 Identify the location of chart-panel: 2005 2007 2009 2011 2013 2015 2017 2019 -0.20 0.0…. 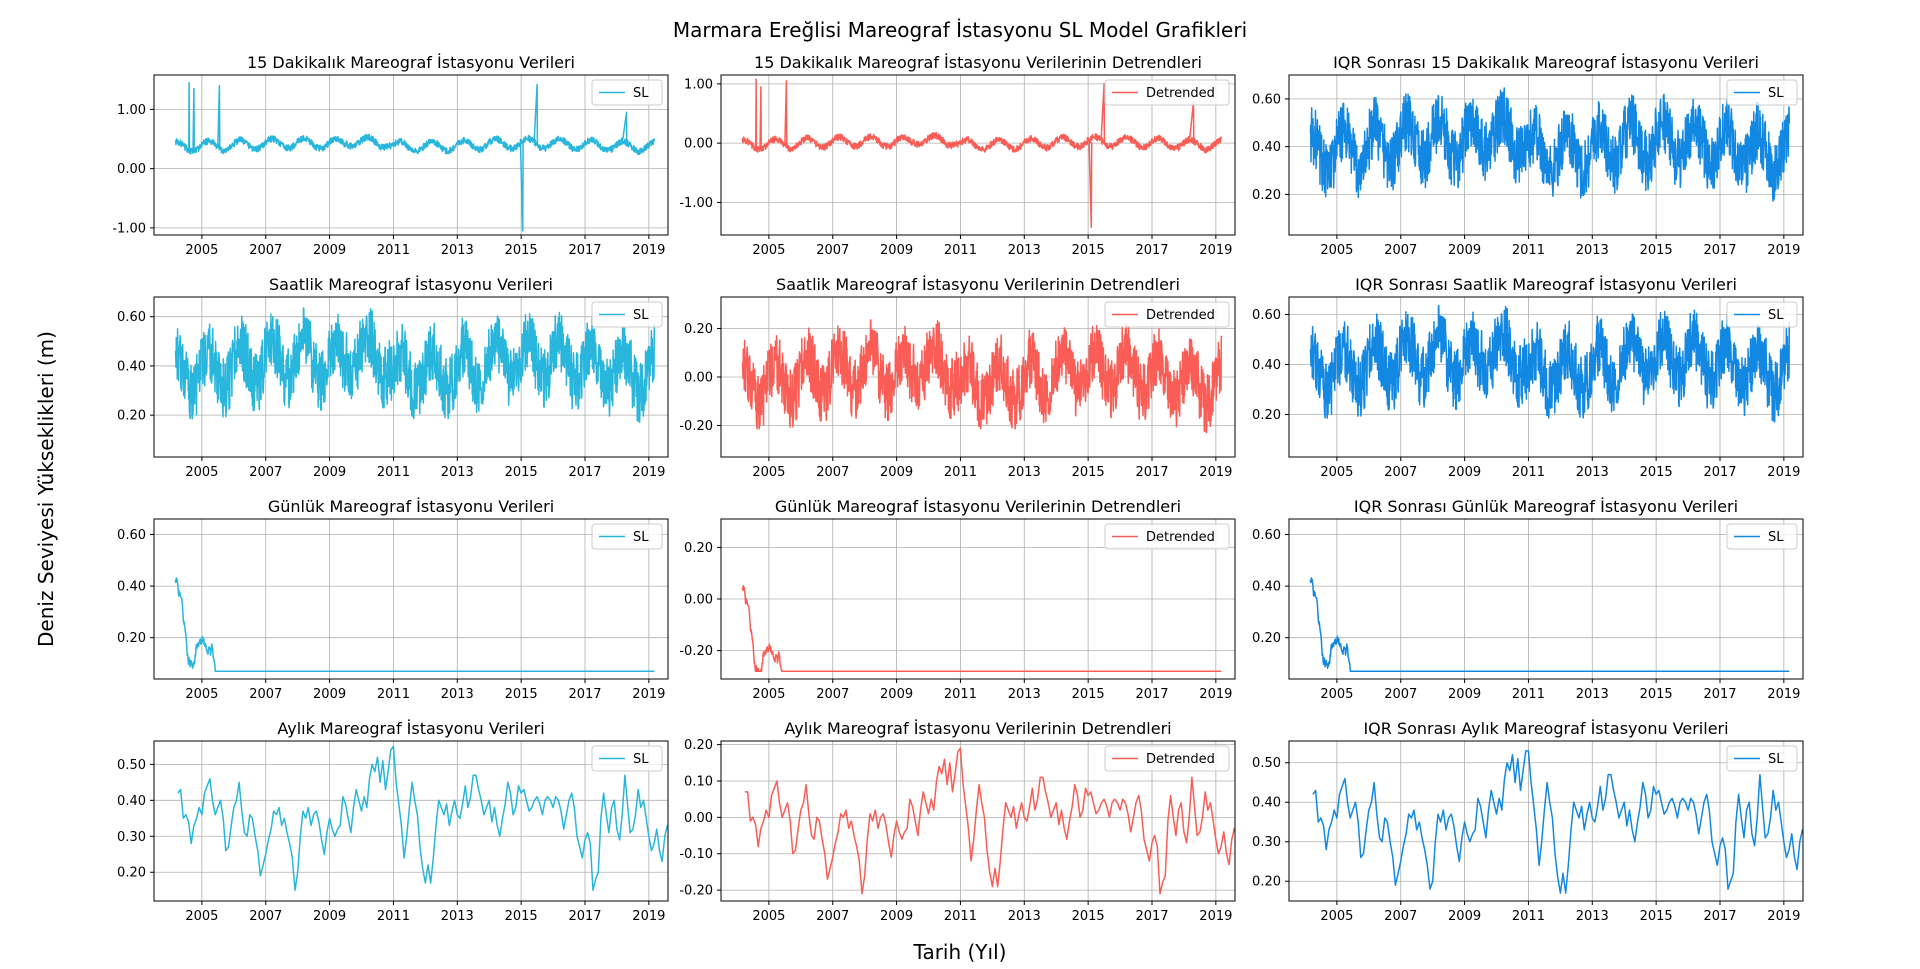
(957, 599).